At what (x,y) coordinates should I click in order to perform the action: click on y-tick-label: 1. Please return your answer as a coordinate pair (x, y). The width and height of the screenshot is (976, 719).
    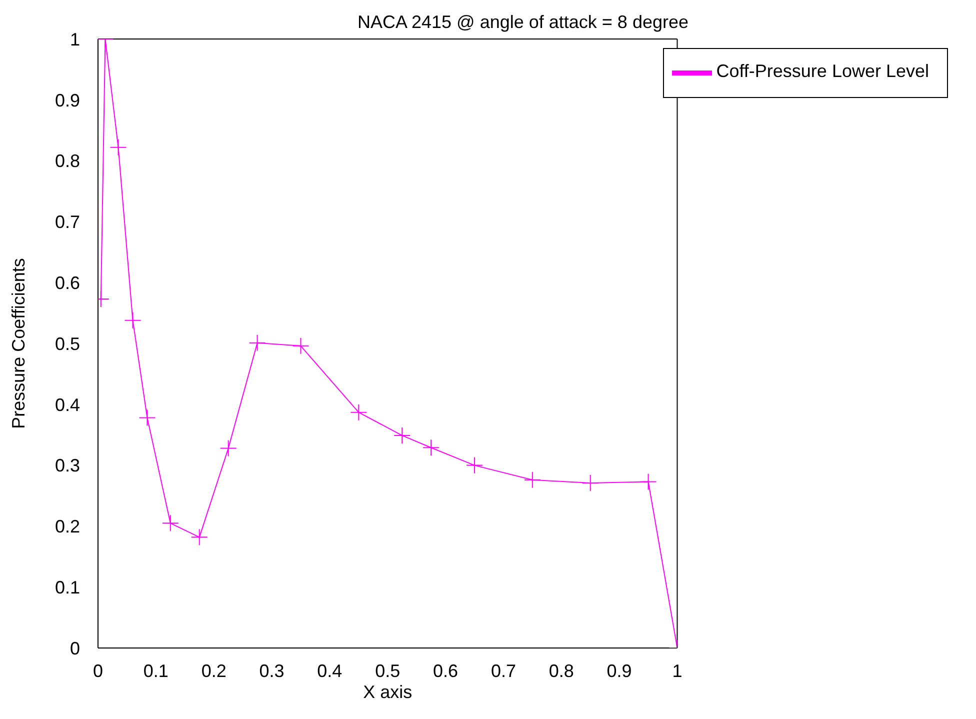
    Looking at the image, I should click on (75, 39).